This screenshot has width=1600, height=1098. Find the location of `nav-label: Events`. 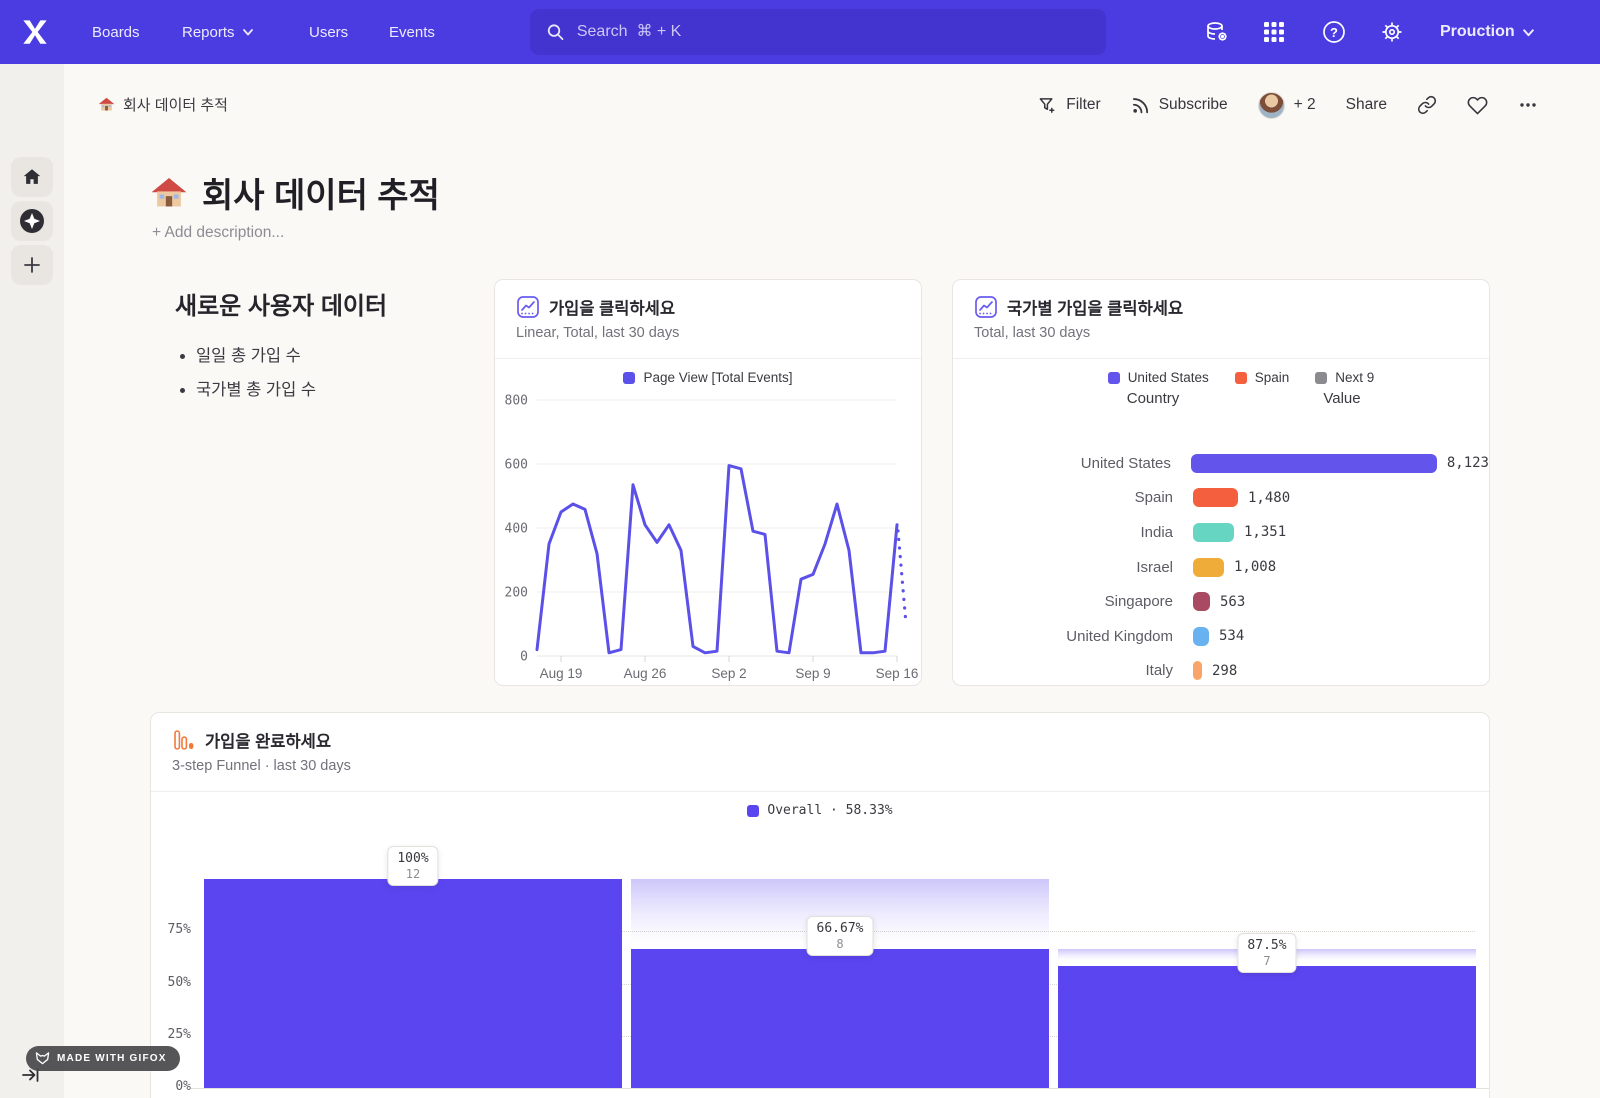

nav-label: Events is located at coordinates (412, 32).